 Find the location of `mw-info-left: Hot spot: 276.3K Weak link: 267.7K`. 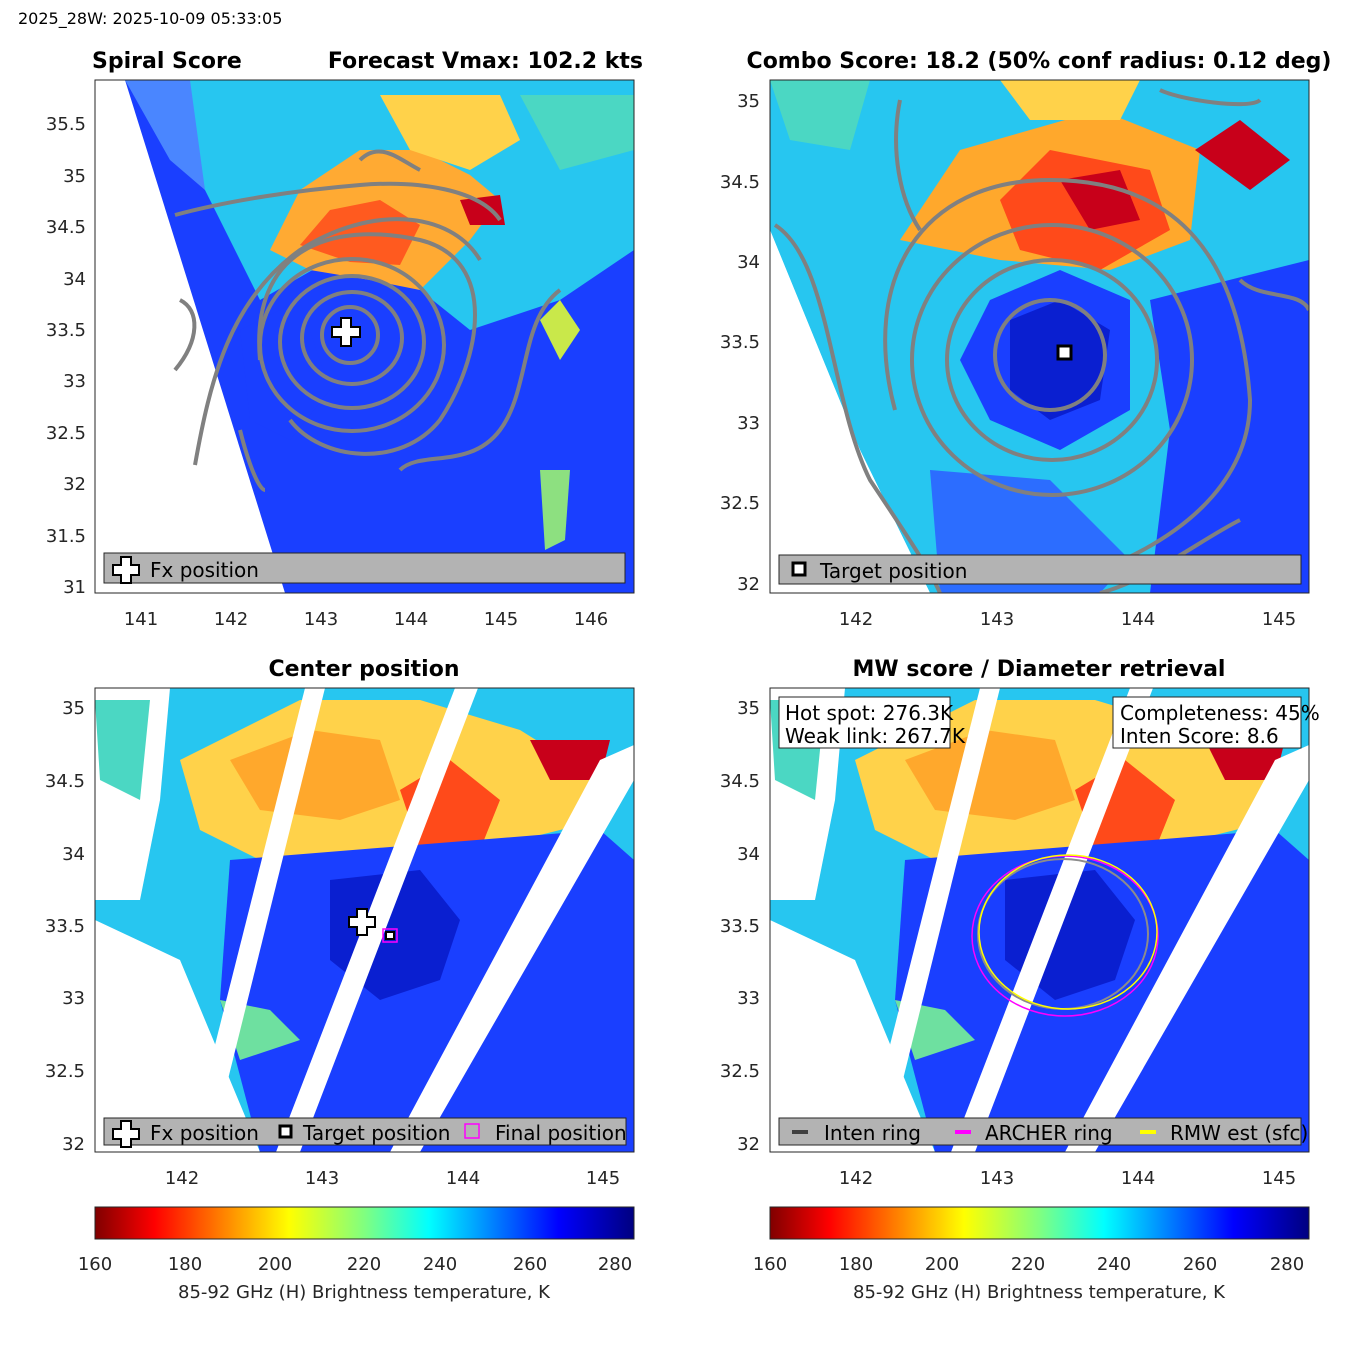

mw-info-left: Hot spot: 276.3K Weak link: 267.7K is located at coordinates (872, 722).